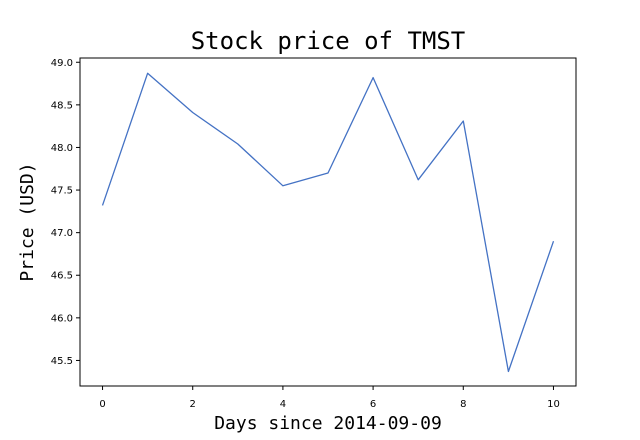  I want to click on y-tick-label: 46.5, so click(62, 276).